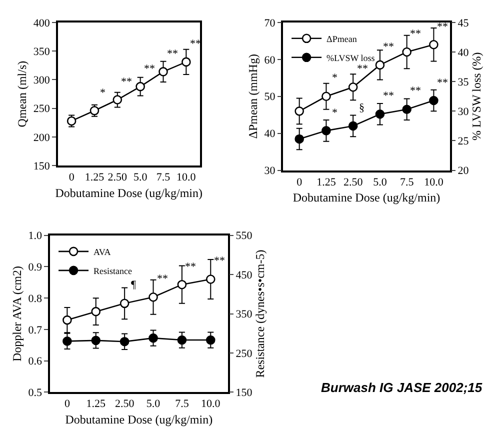 The width and height of the screenshot is (490, 437). What do you see at coordinates (113, 271) in the screenshot?
I see `legend-label: Resistance` at bounding box center [113, 271].